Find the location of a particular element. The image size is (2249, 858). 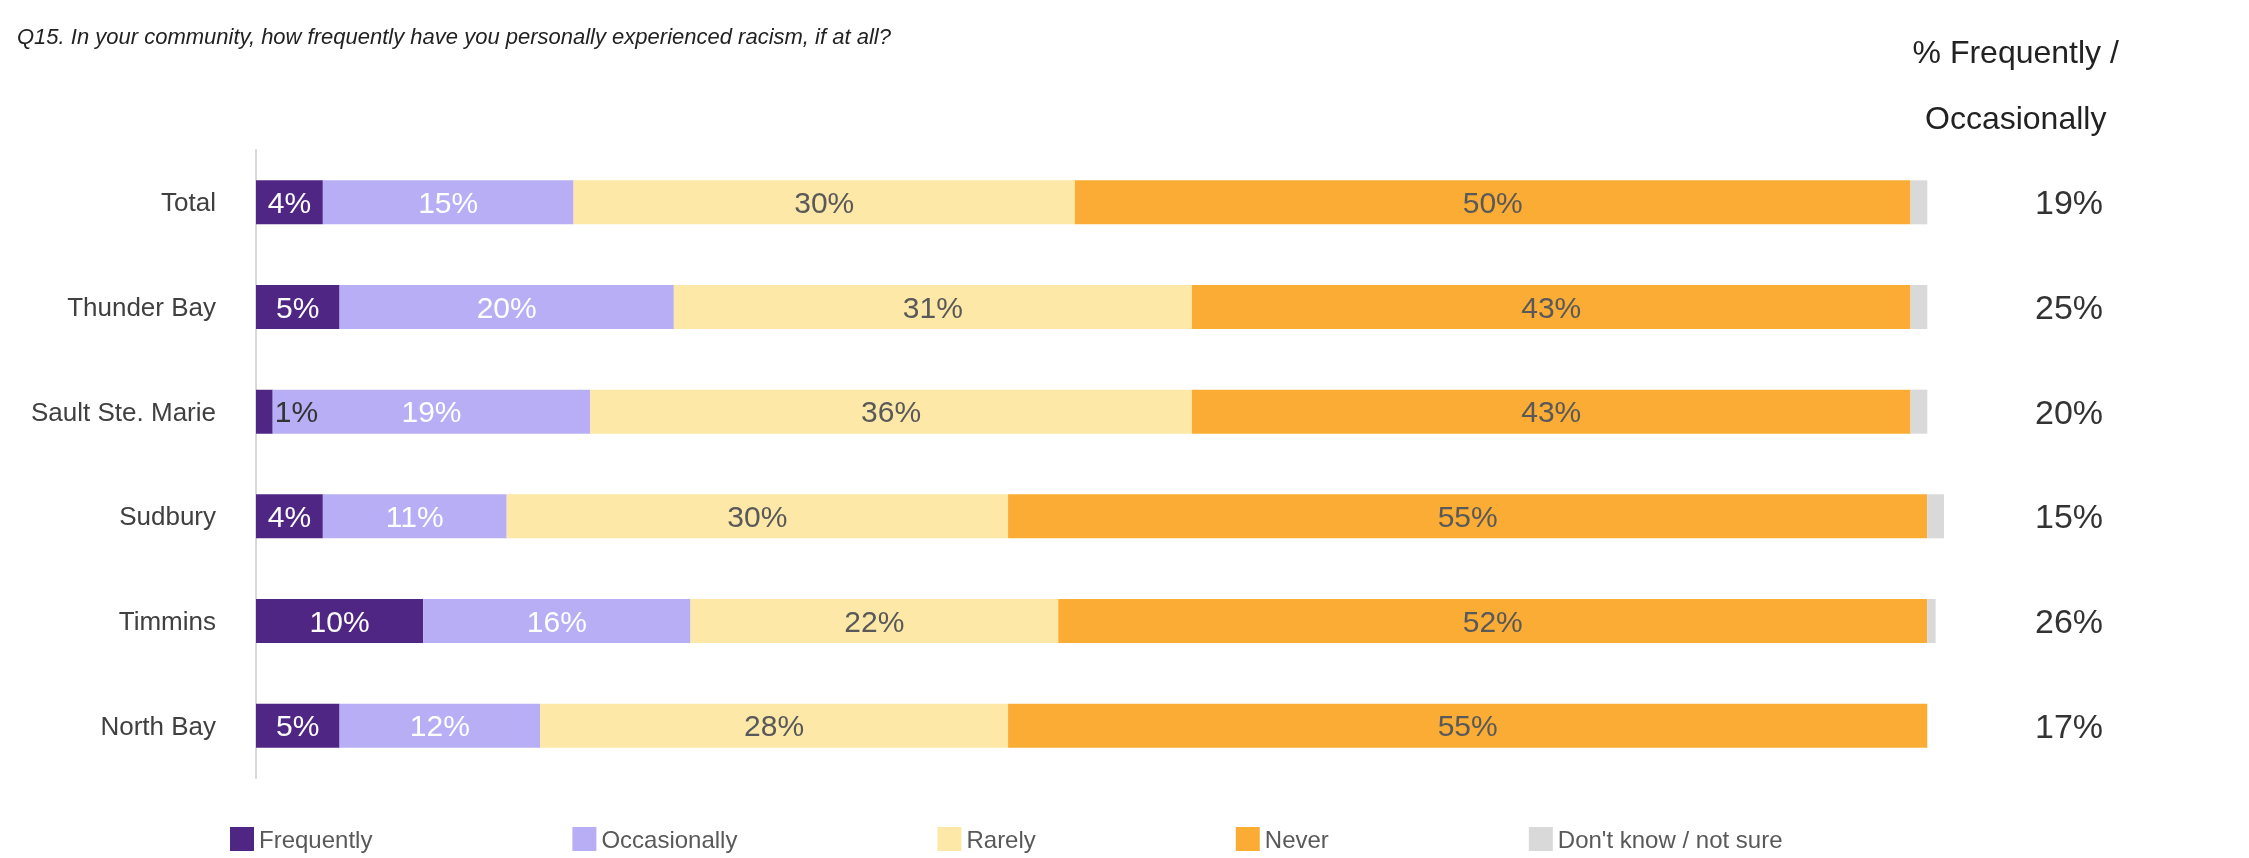

data-label: 11% is located at coordinates (414, 516).